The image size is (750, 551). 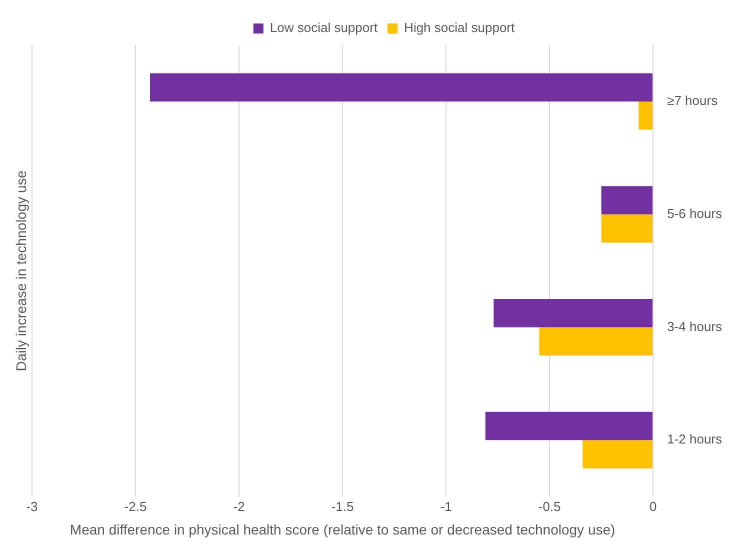 What do you see at coordinates (694, 439) in the screenshot?
I see `y-tick-label: 1-2 hours` at bounding box center [694, 439].